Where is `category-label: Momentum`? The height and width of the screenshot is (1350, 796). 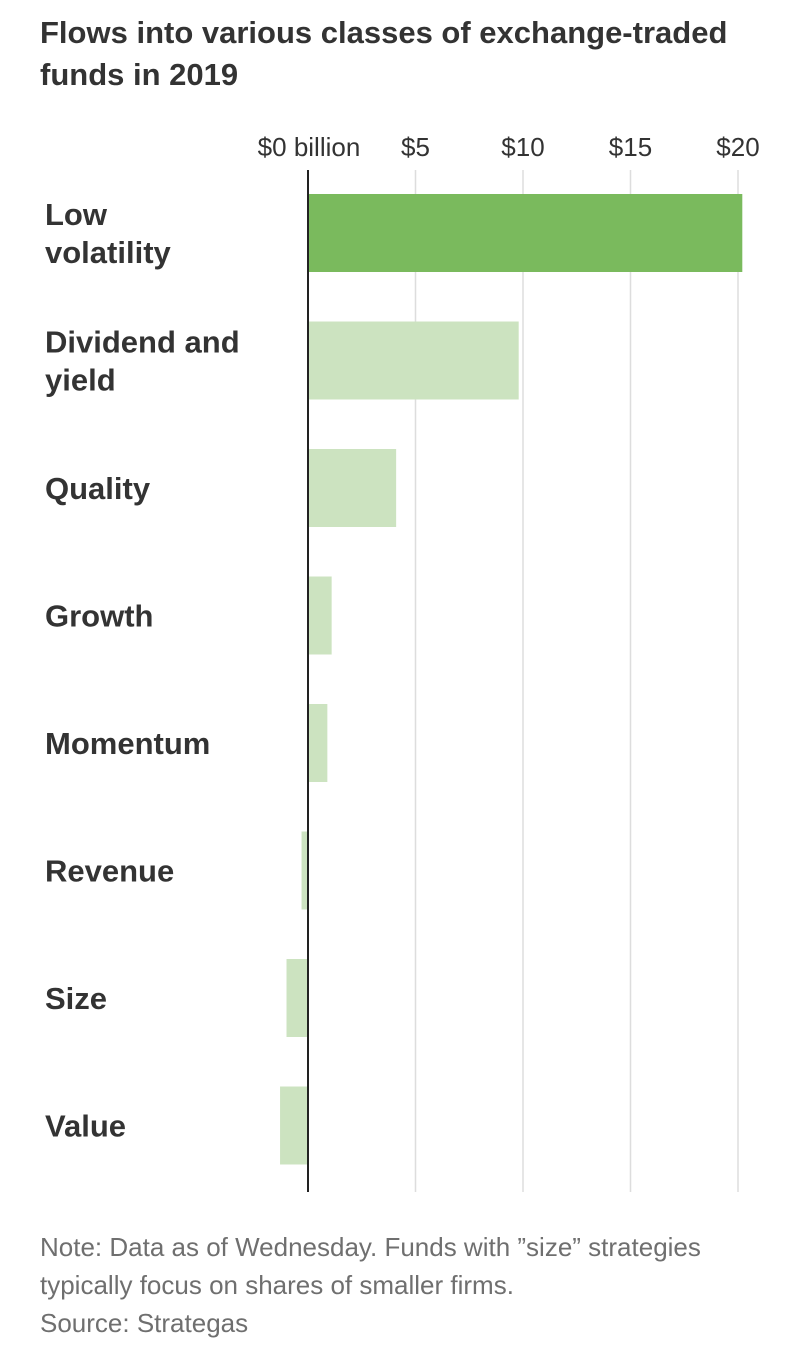 category-label: Momentum is located at coordinates (127, 743).